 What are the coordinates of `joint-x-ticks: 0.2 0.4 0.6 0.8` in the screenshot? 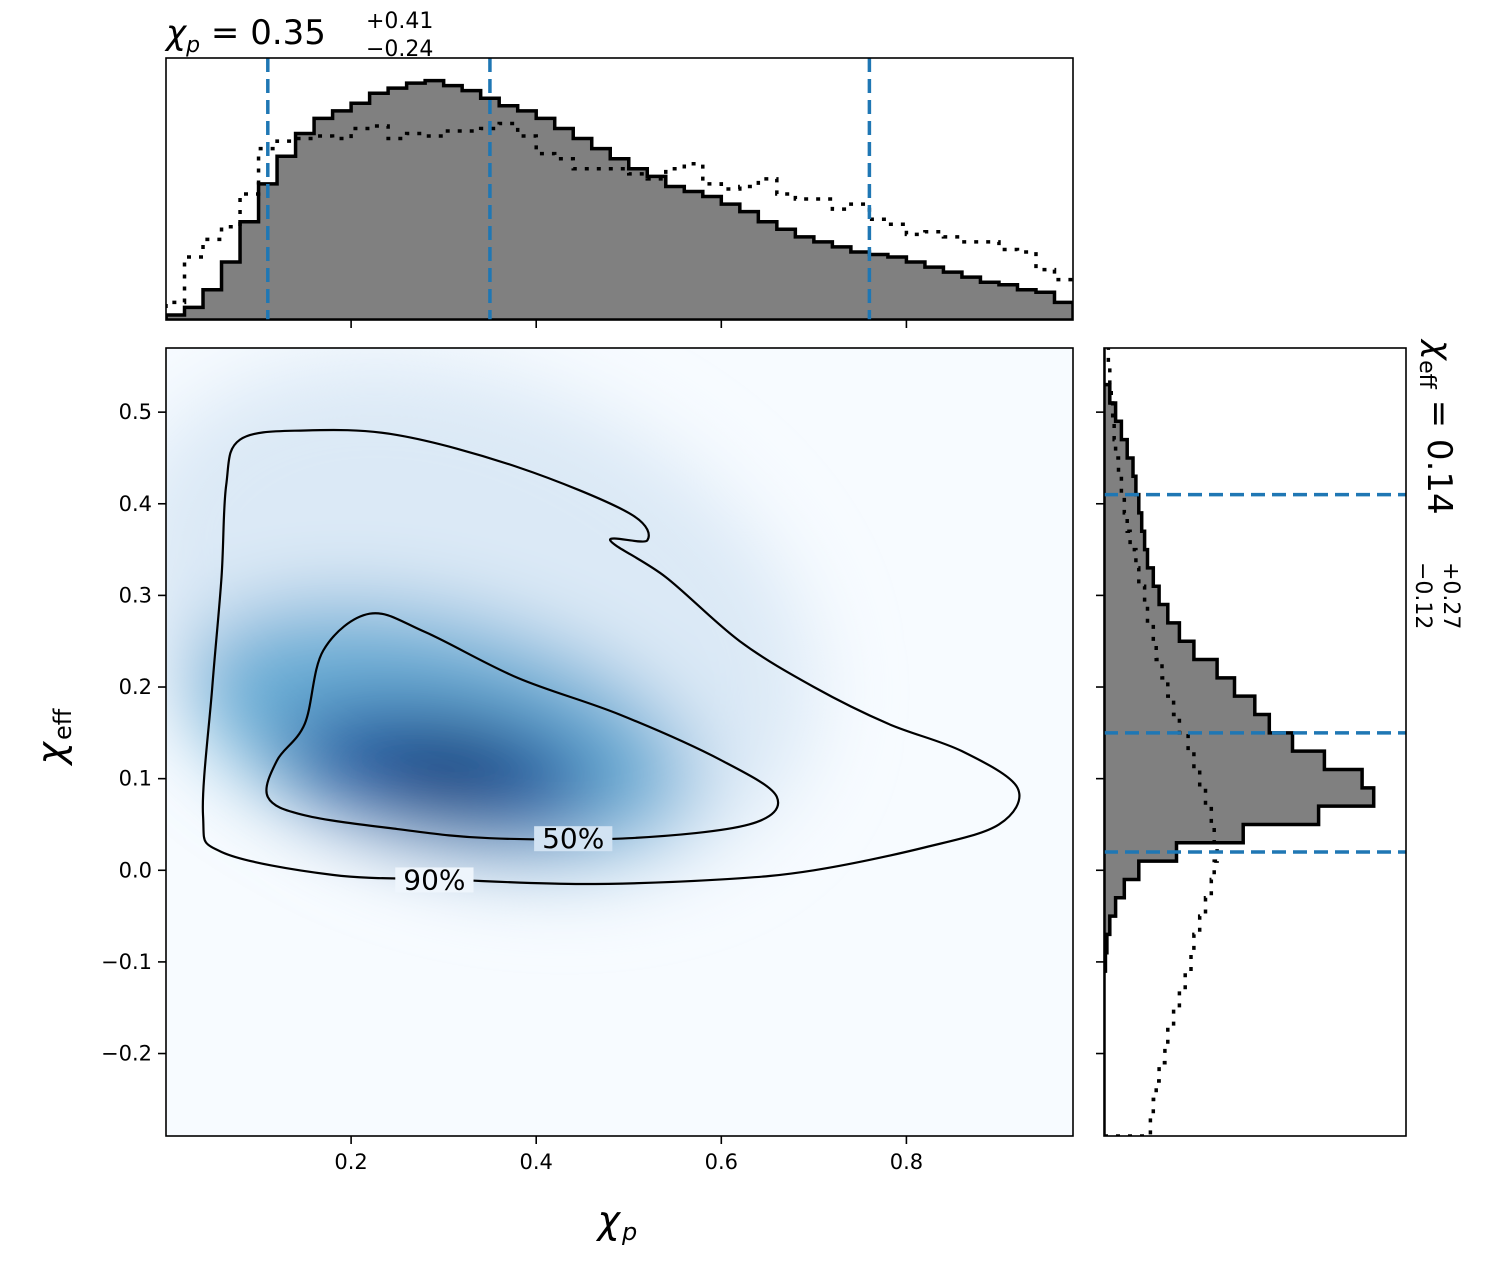 It's located at (628, 1155).